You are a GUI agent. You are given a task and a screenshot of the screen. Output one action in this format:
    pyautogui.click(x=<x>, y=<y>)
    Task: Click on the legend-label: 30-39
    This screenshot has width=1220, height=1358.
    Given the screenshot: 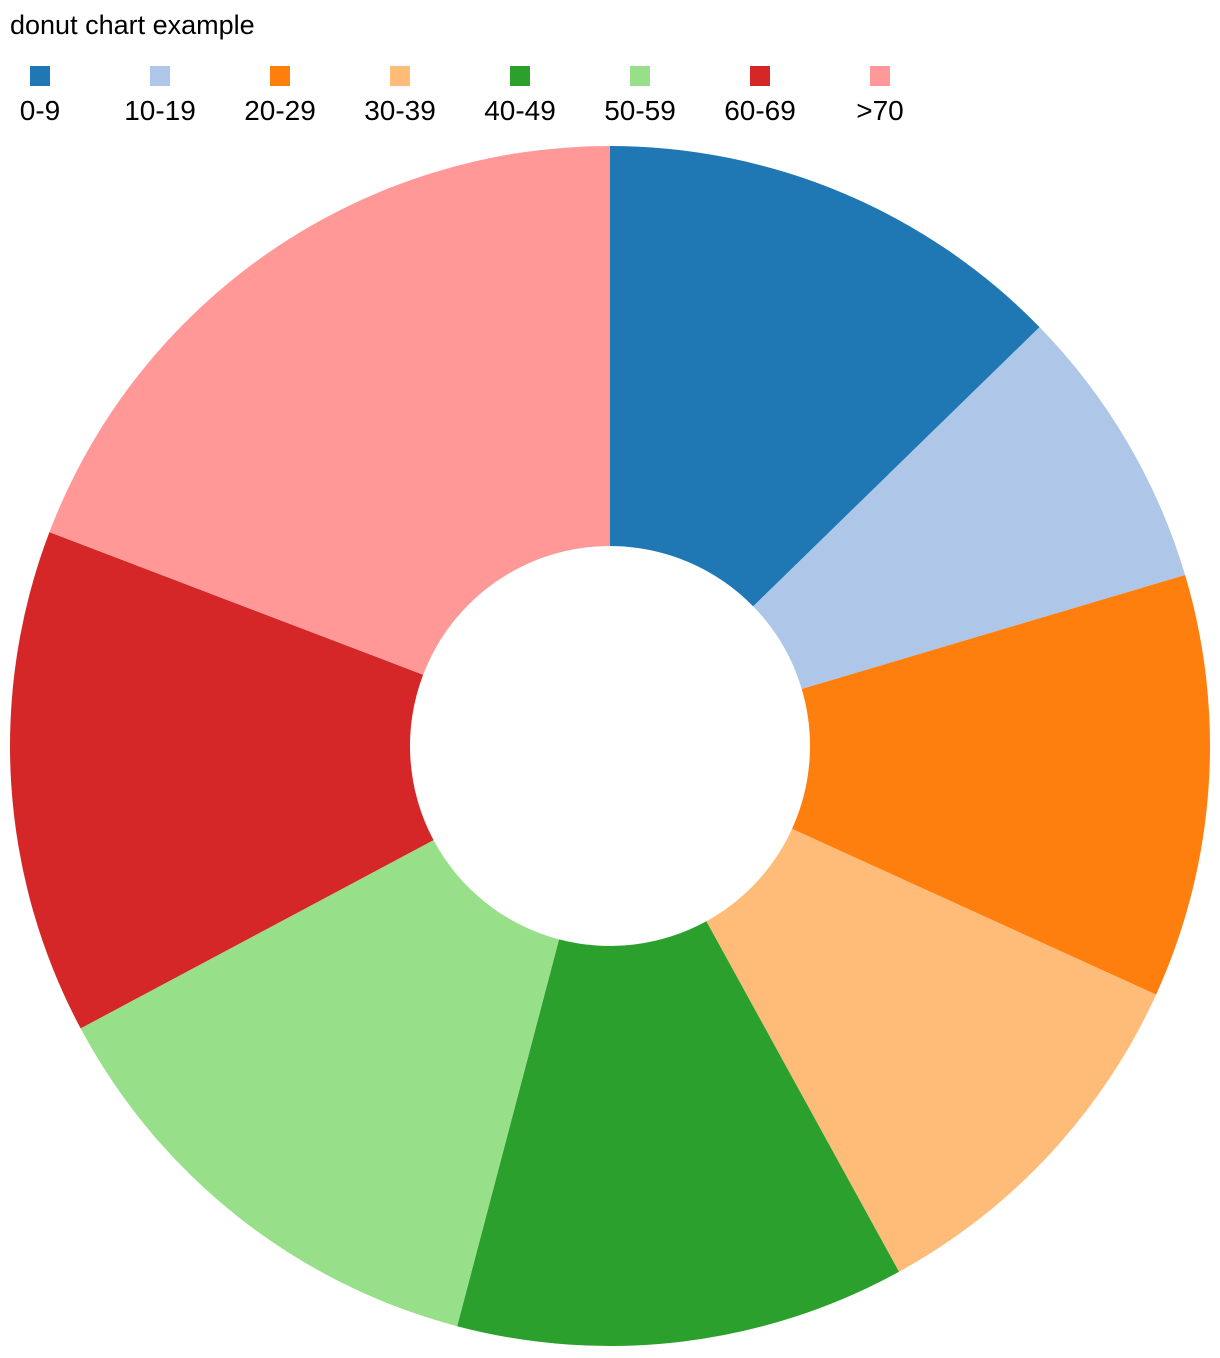 What is the action you would take?
    pyautogui.click(x=400, y=110)
    